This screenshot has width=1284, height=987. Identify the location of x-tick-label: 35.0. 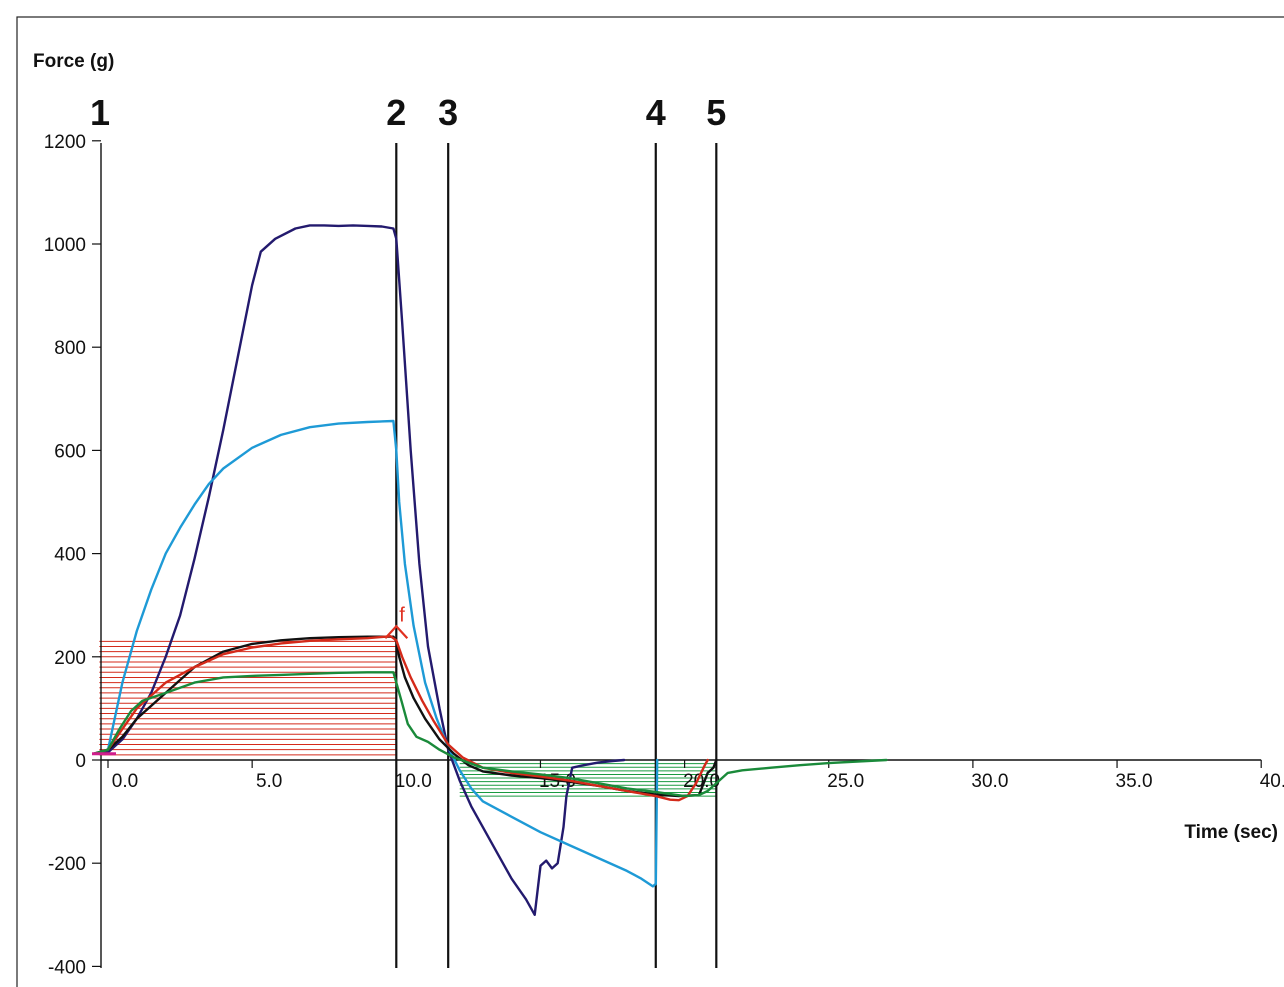
(1134, 781).